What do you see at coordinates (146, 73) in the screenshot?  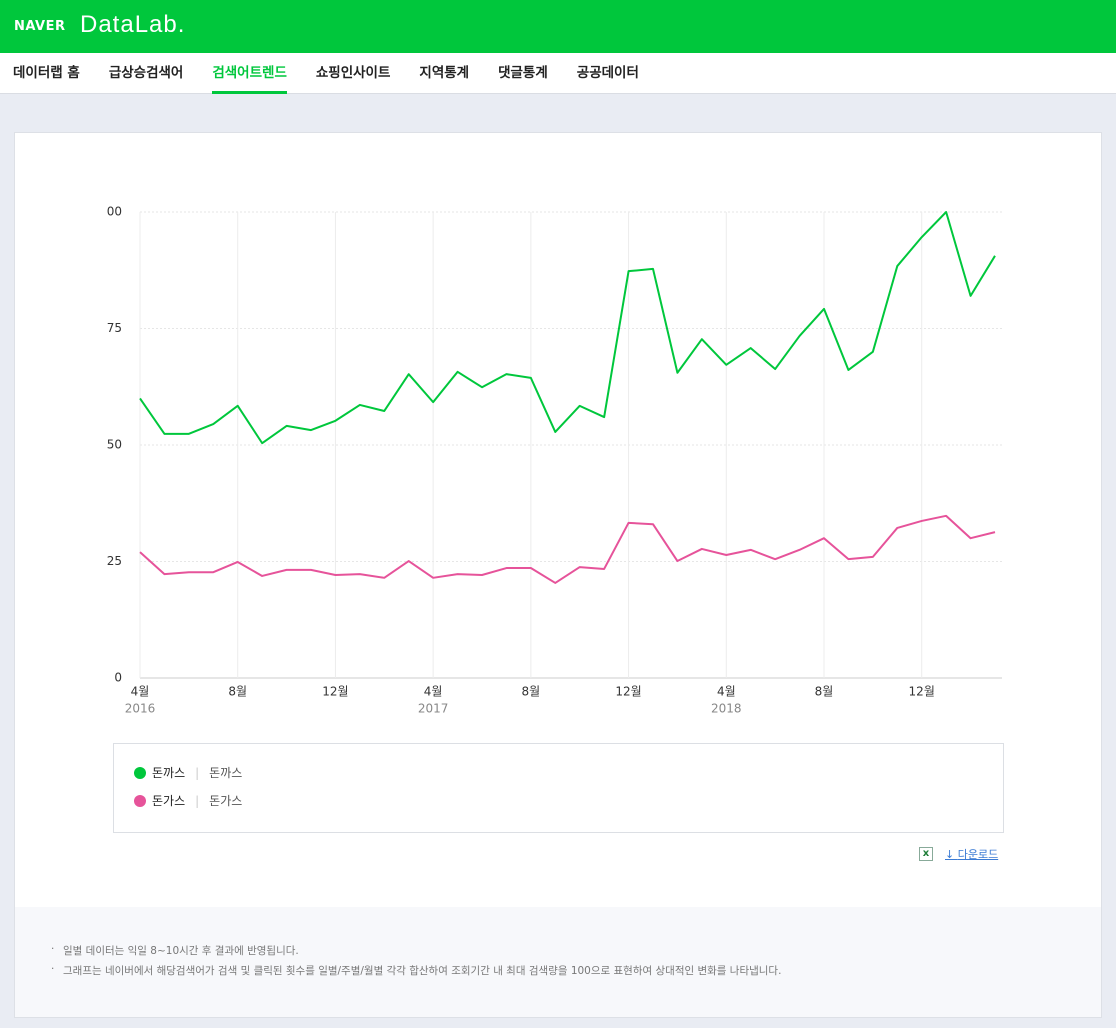 I see `nav-item: 급상승검색어` at bounding box center [146, 73].